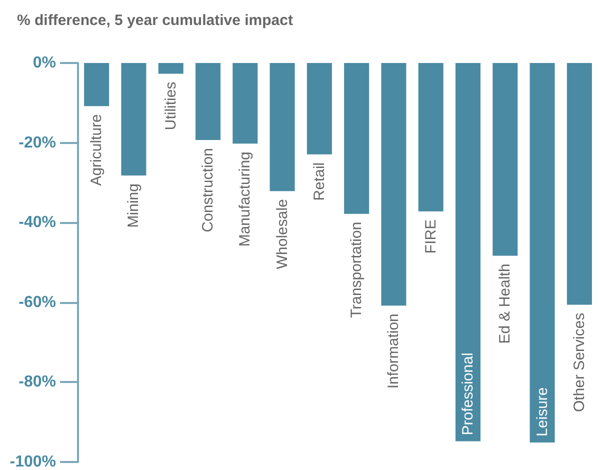  What do you see at coordinates (33, 462) in the screenshot?
I see `y-tick-label: -100%` at bounding box center [33, 462].